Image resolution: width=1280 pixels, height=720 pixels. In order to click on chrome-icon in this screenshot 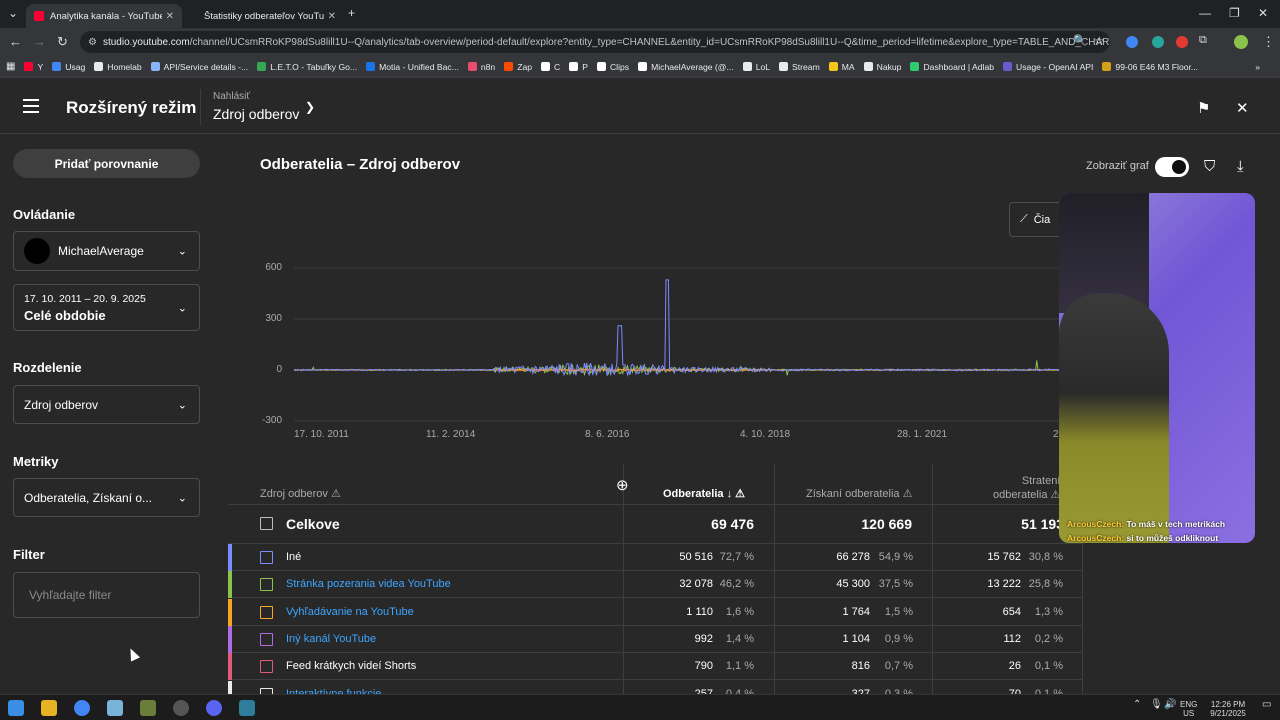, I will do `click(82, 708)`.